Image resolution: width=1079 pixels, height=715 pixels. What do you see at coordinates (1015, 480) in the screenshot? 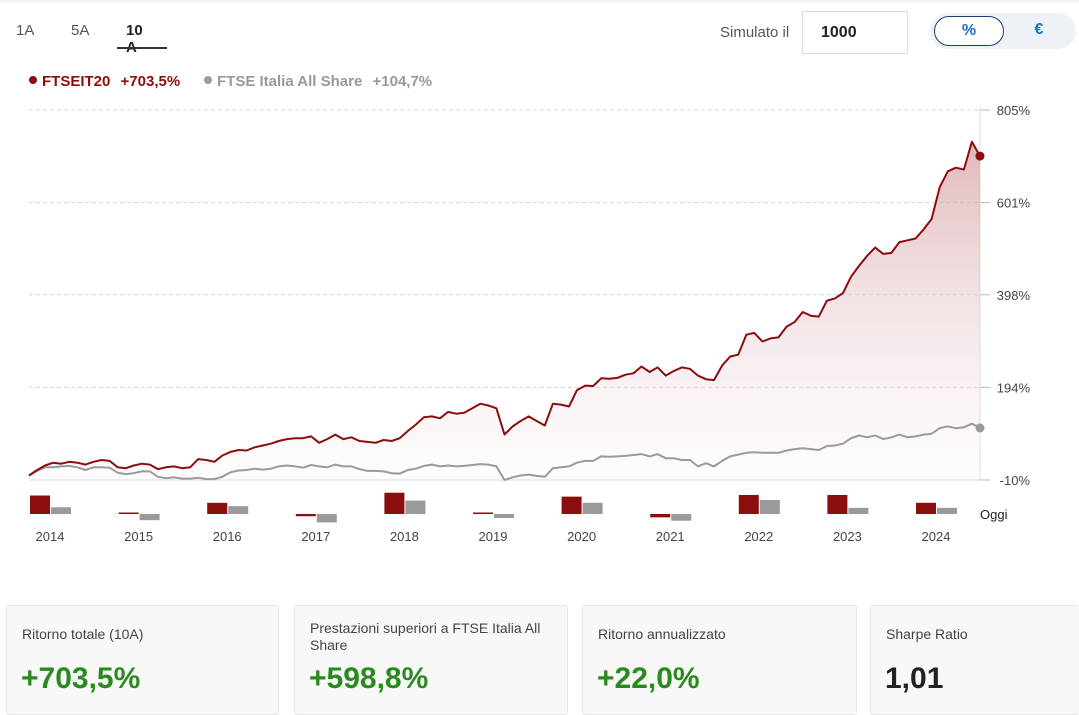
I see `y-tick-label: -10%` at bounding box center [1015, 480].